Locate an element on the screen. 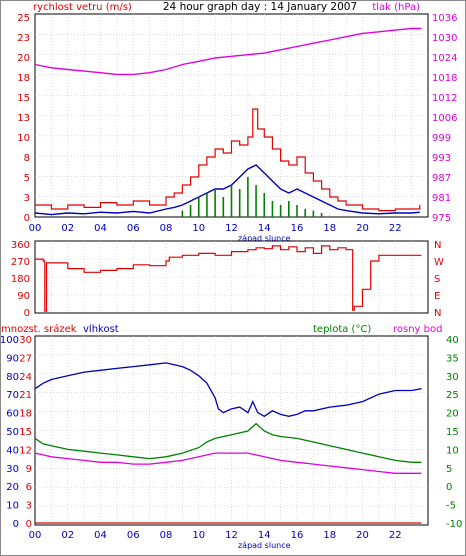 The image size is (466, 556). pressure-tick-label: 1012 is located at coordinates (444, 98).